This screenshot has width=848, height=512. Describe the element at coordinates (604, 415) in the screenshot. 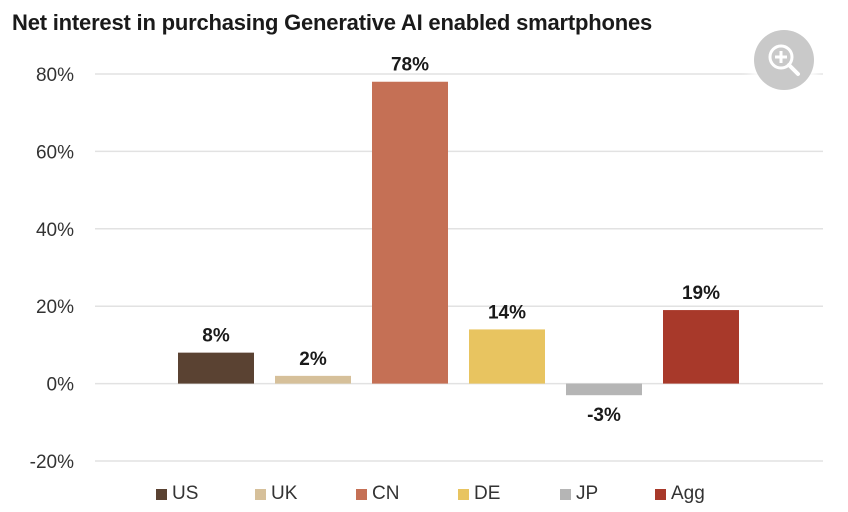

I see `data-label-jp: -3%` at that location.